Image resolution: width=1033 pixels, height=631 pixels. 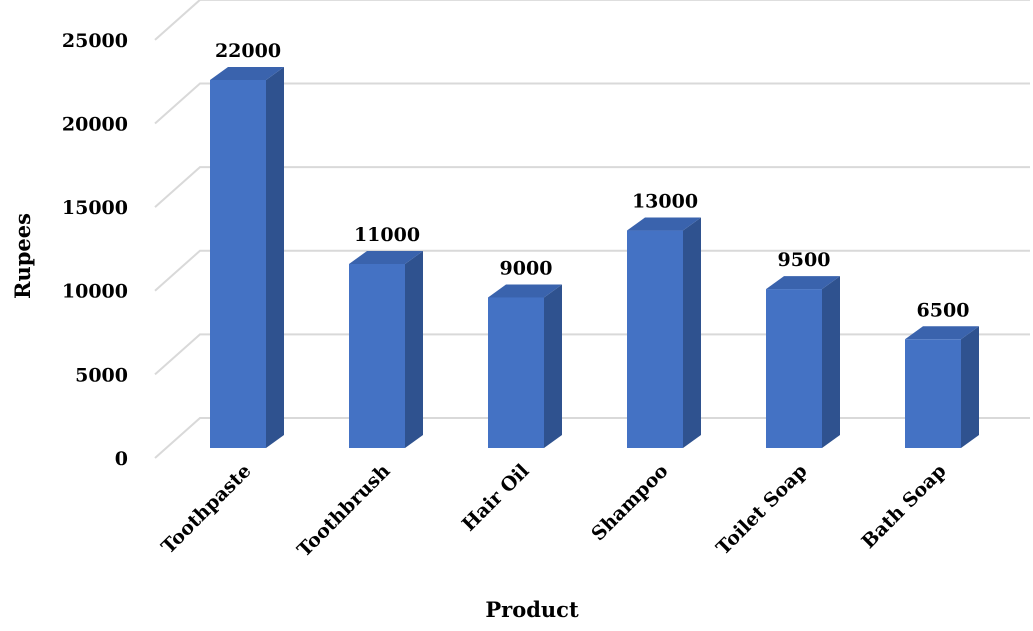 I want to click on x-axis-title: Product, so click(x=532, y=609).